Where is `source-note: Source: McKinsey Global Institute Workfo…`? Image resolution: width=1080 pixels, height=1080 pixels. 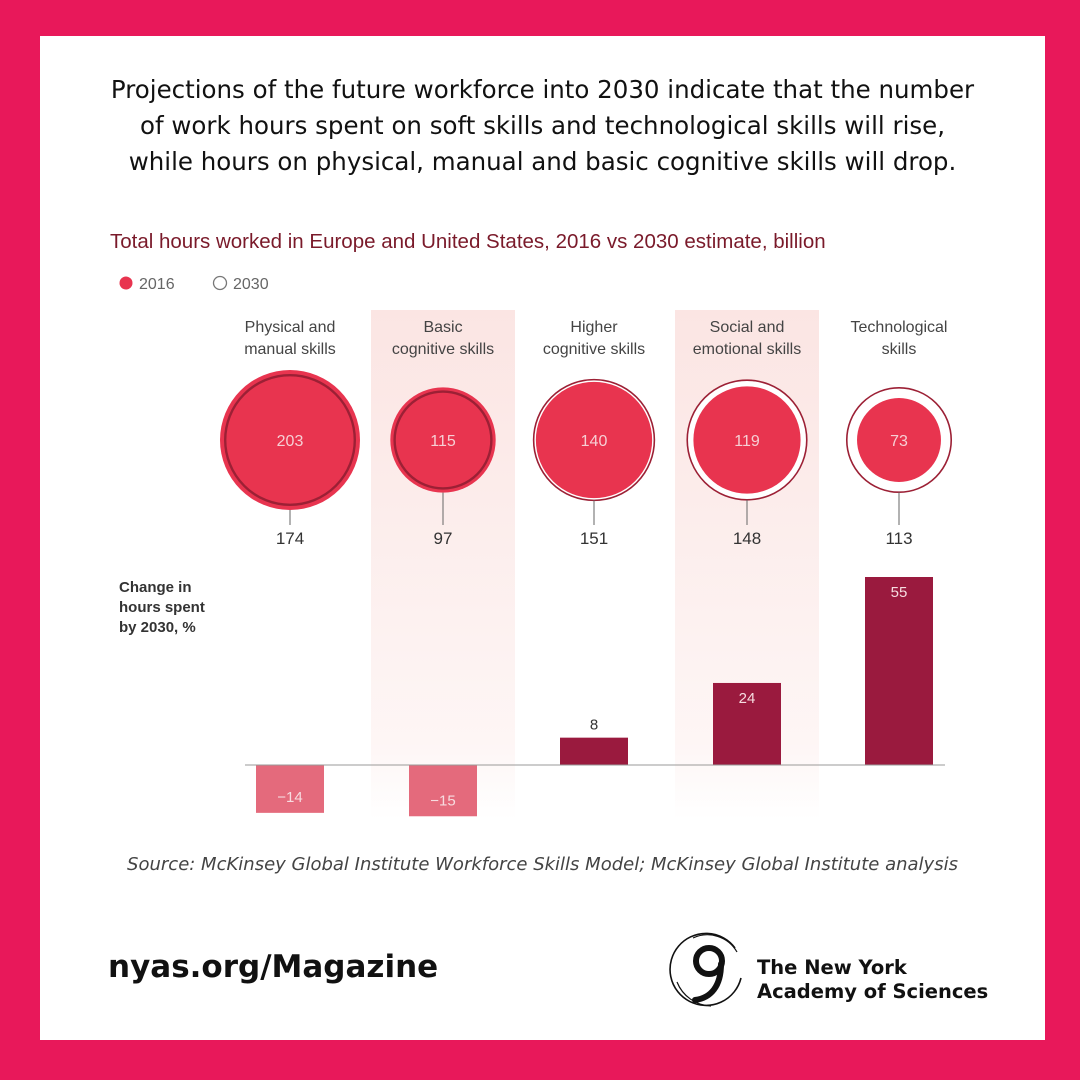
source-note: Source: McKinsey Global Institute Workfo… is located at coordinates (542, 864).